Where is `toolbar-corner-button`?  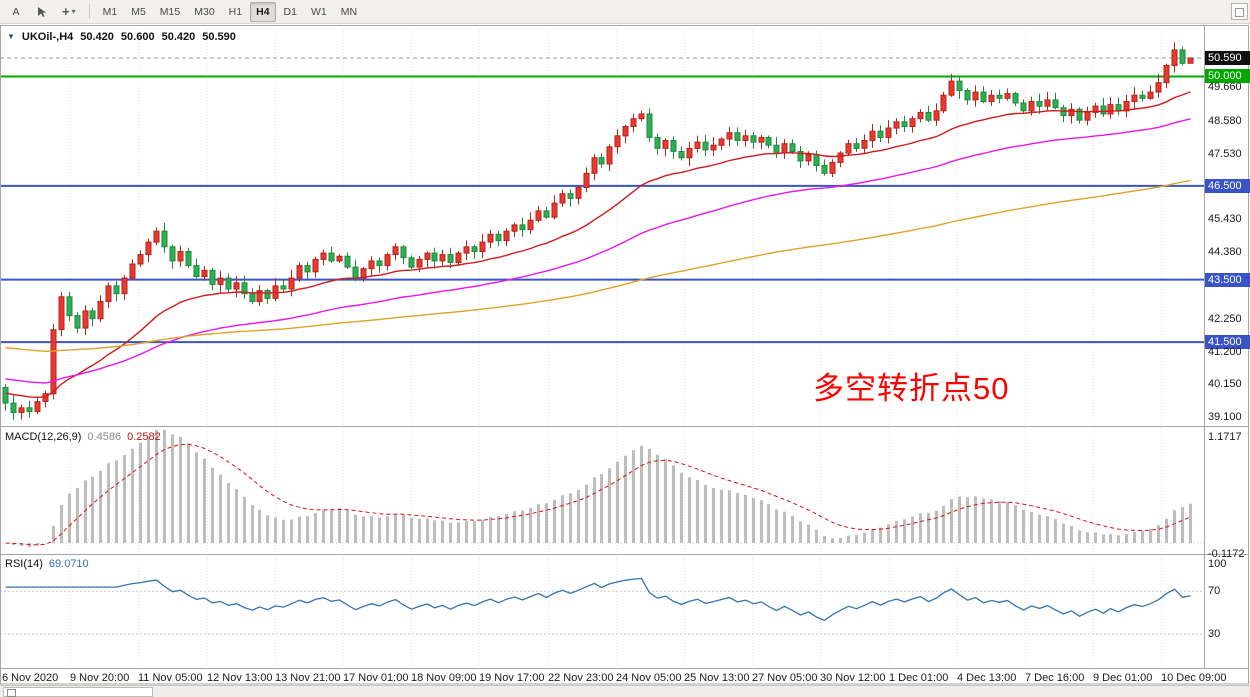
toolbar-corner-button is located at coordinates (1239, 11).